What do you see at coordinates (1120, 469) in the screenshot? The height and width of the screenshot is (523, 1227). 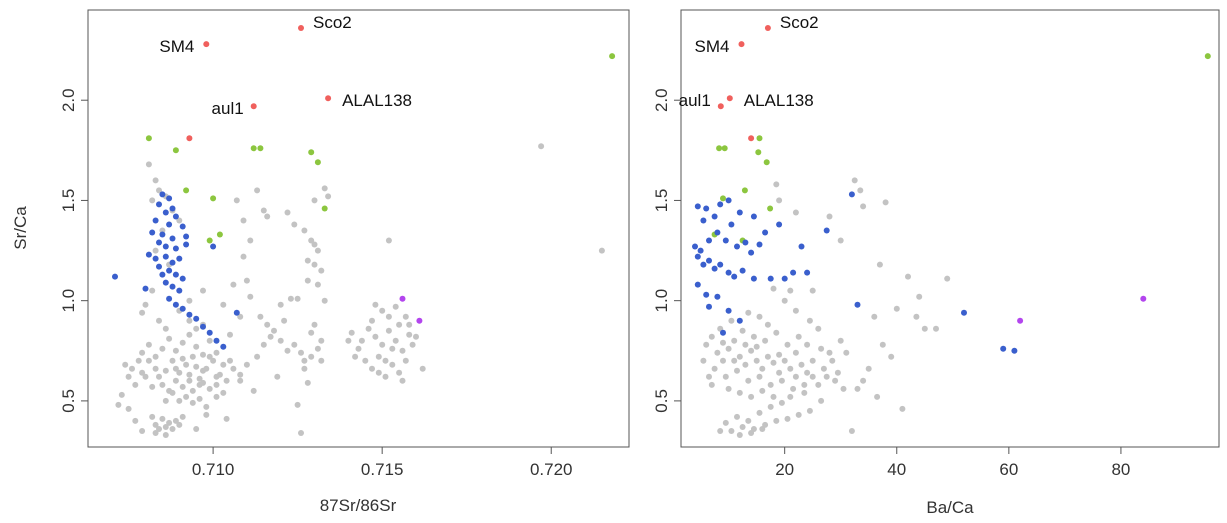 I see `x-tick-label: 80` at bounding box center [1120, 469].